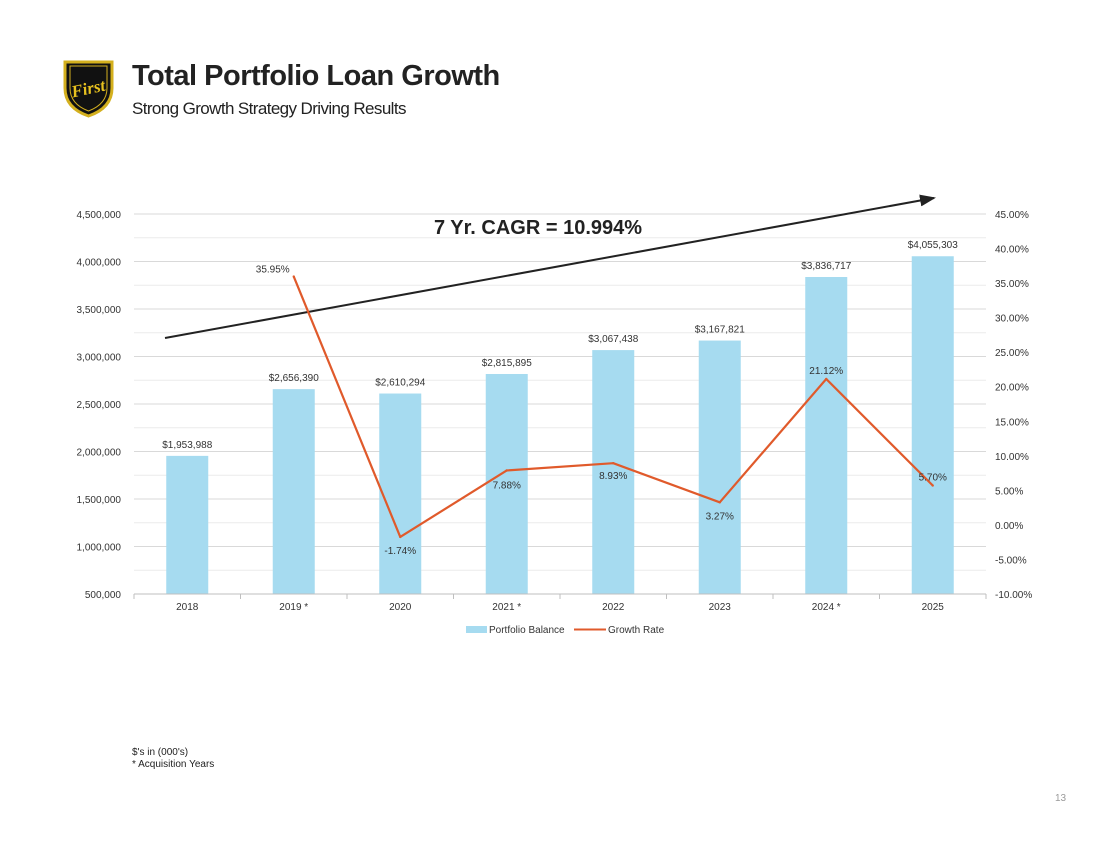 Image resolution: width=1100 pixels, height=849 pixels. What do you see at coordinates (1009, 526) in the screenshot?
I see `right-tick-label: 0.00%` at bounding box center [1009, 526].